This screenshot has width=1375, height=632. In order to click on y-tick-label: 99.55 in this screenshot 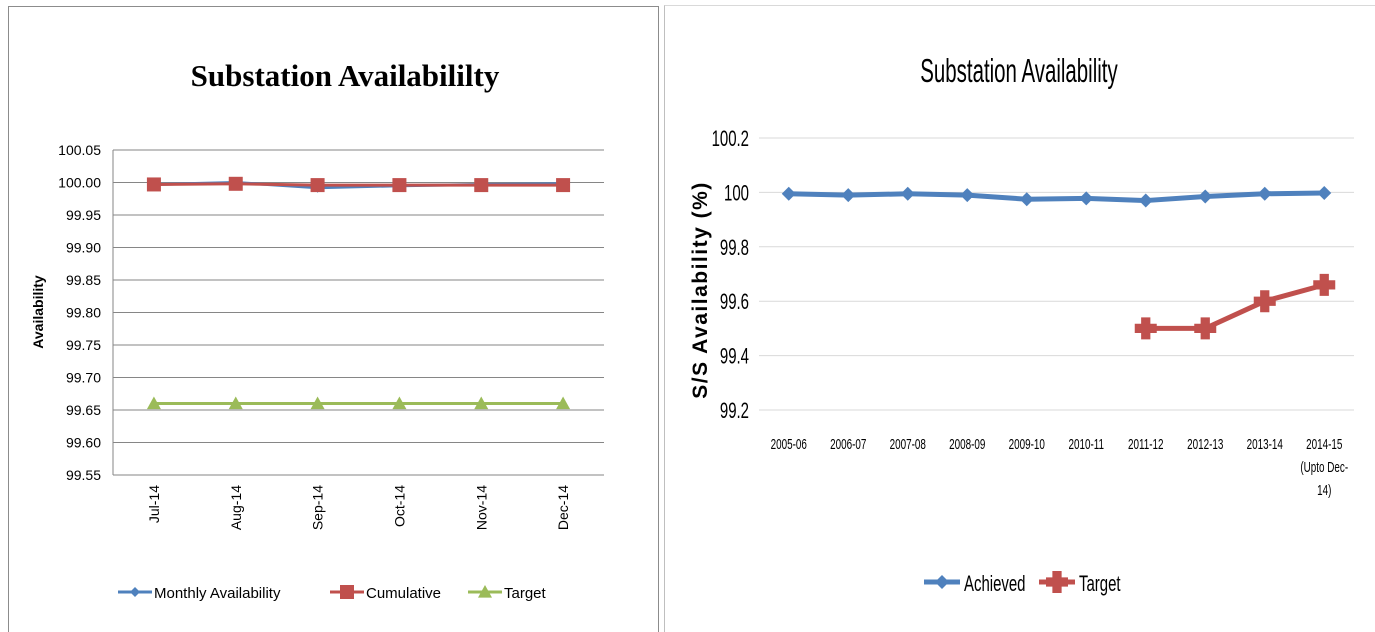, I will do `click(83, 475)`.